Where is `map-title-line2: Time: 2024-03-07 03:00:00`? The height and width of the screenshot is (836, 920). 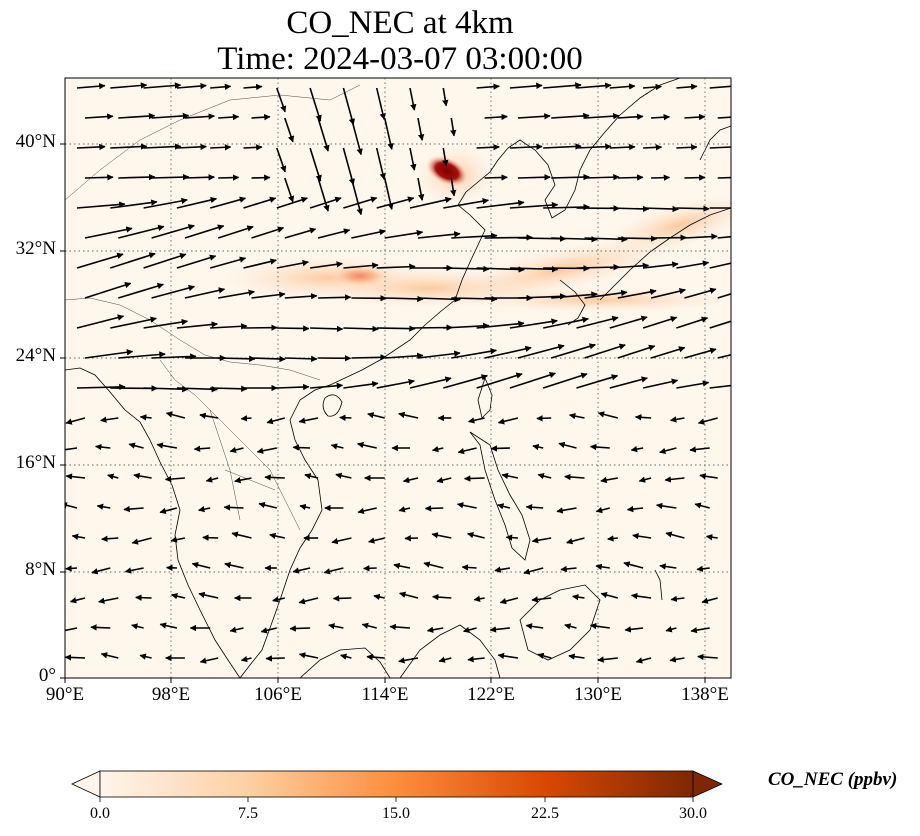 map-title-line2: Time: 2024-03-07 03:00:00 is located at coordinates (400, 59).